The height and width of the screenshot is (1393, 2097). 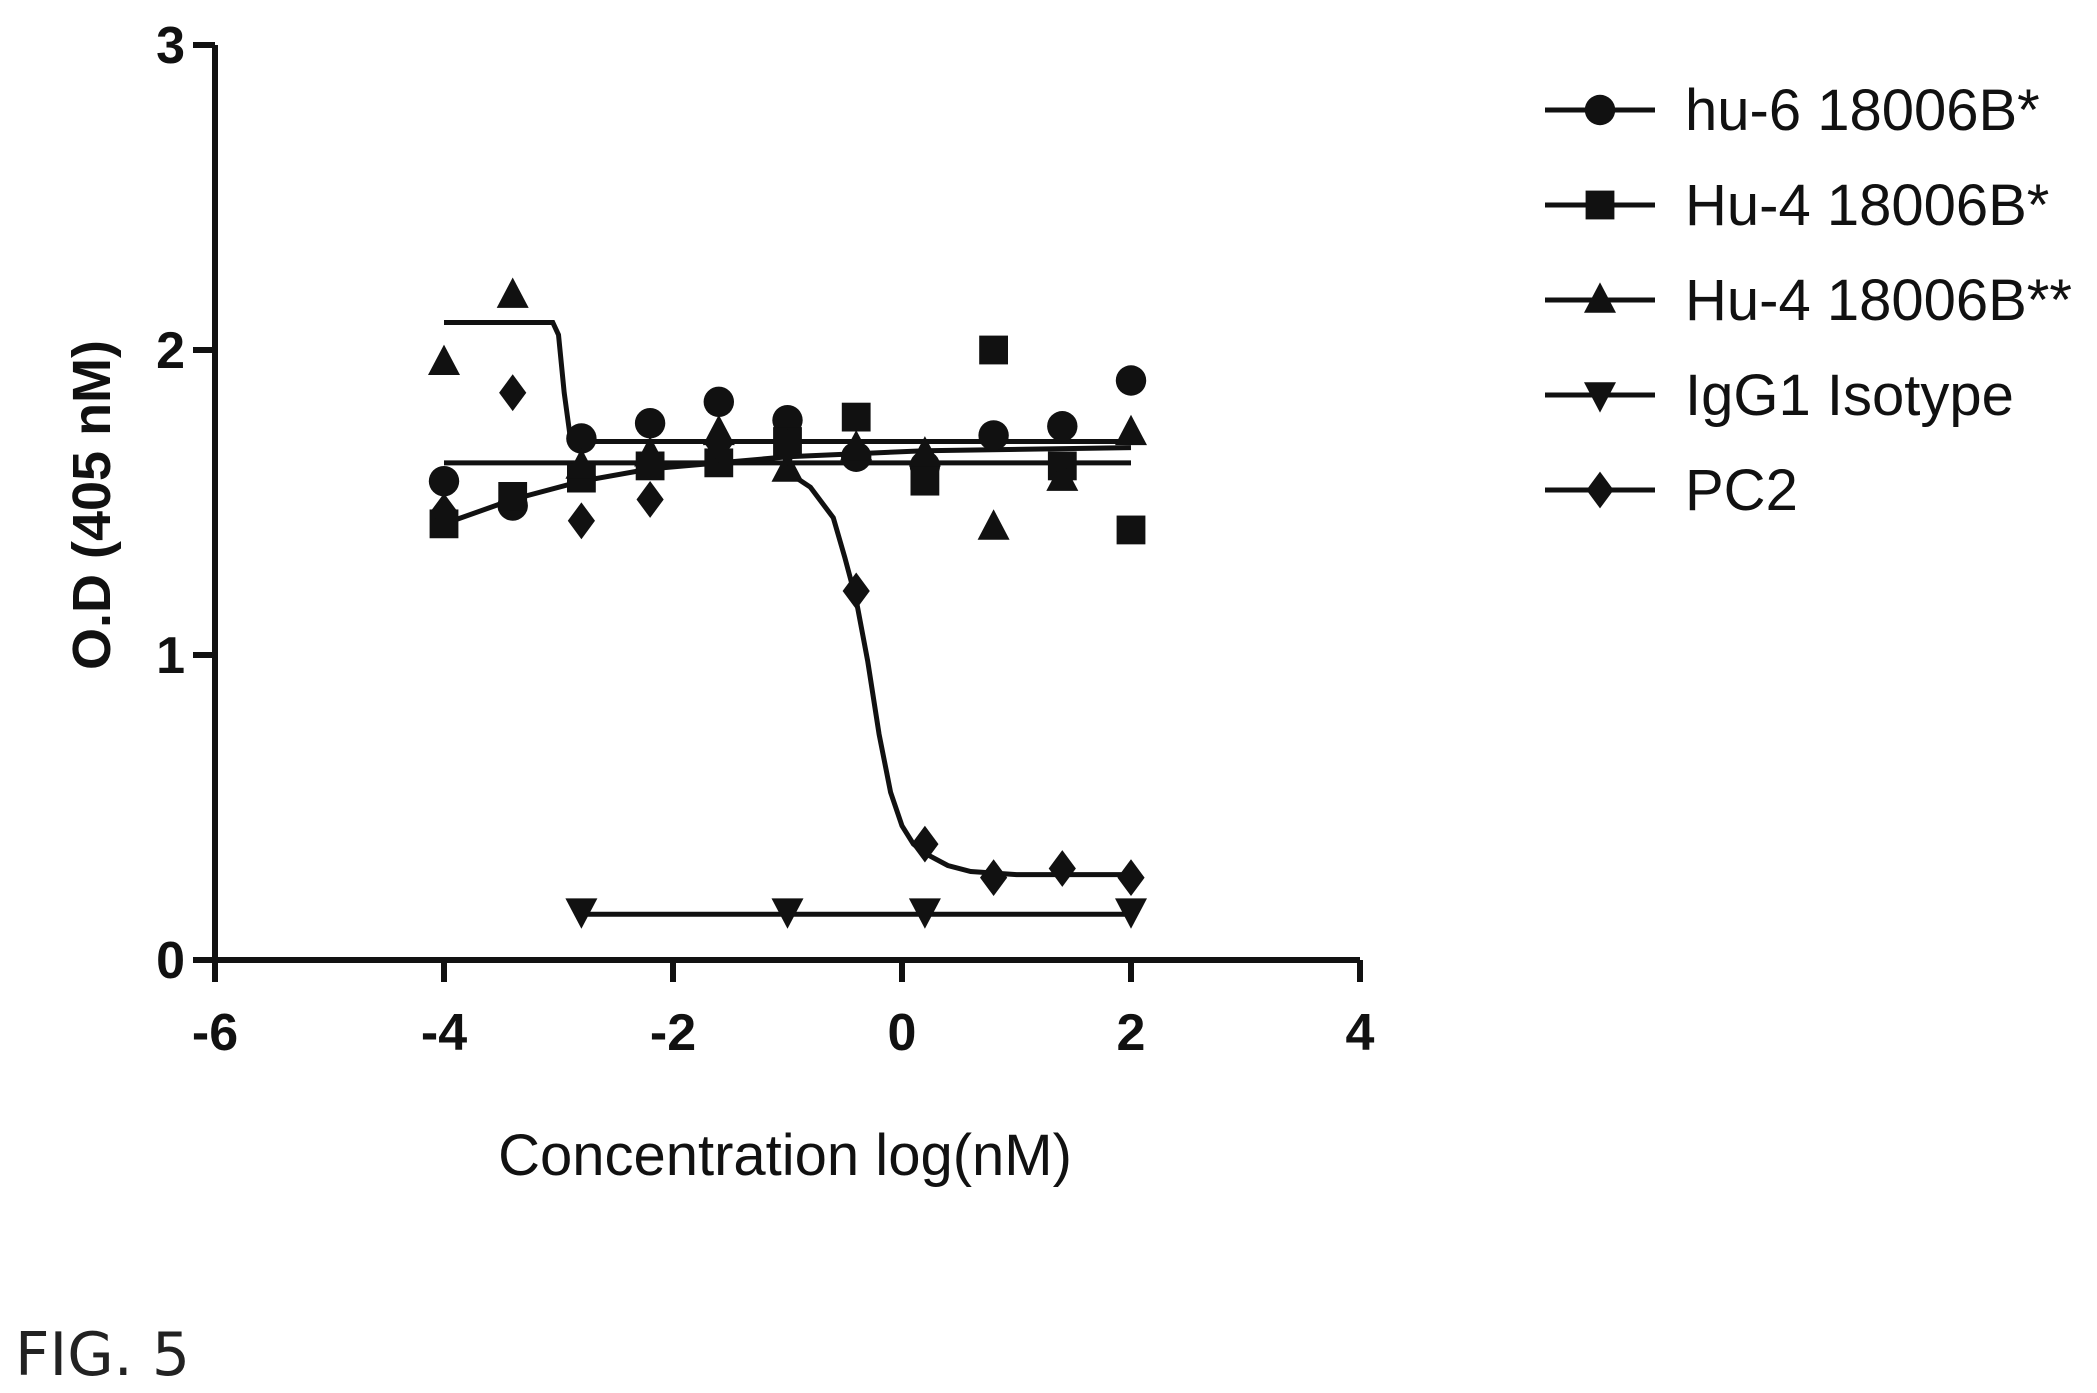 What do you see at coordinates (785, 1155) in the screenshot?
I see `x-axis-label: Concentration log(nM)` at bounding box center [785, 1155].